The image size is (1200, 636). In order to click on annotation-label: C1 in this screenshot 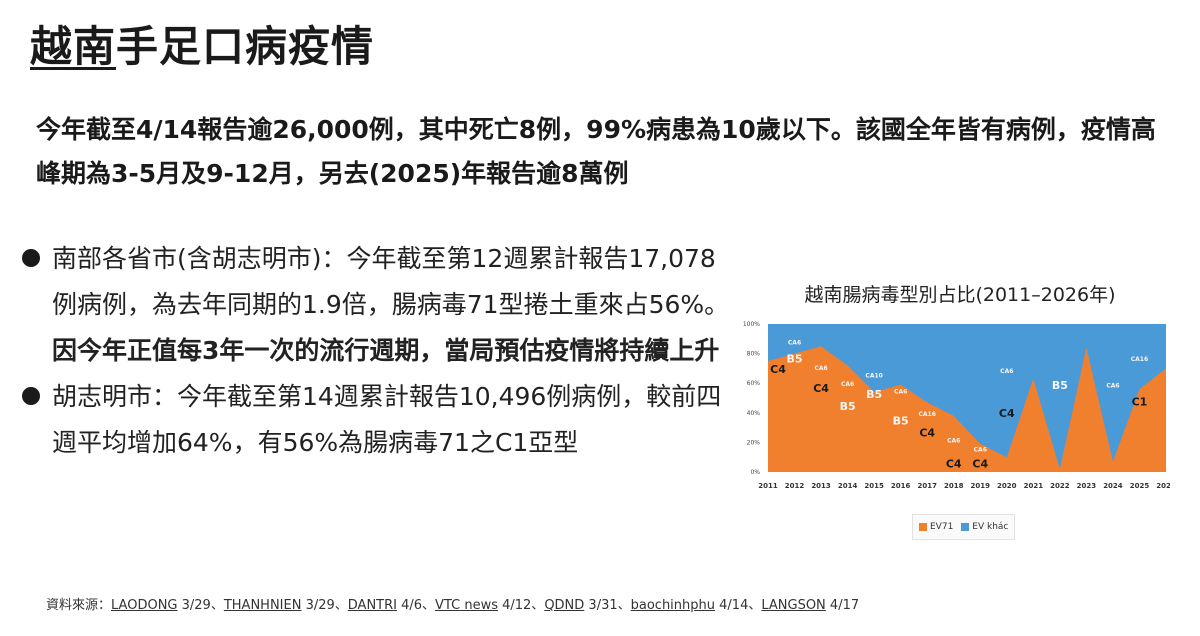, I will do `click(1140, 401)`.